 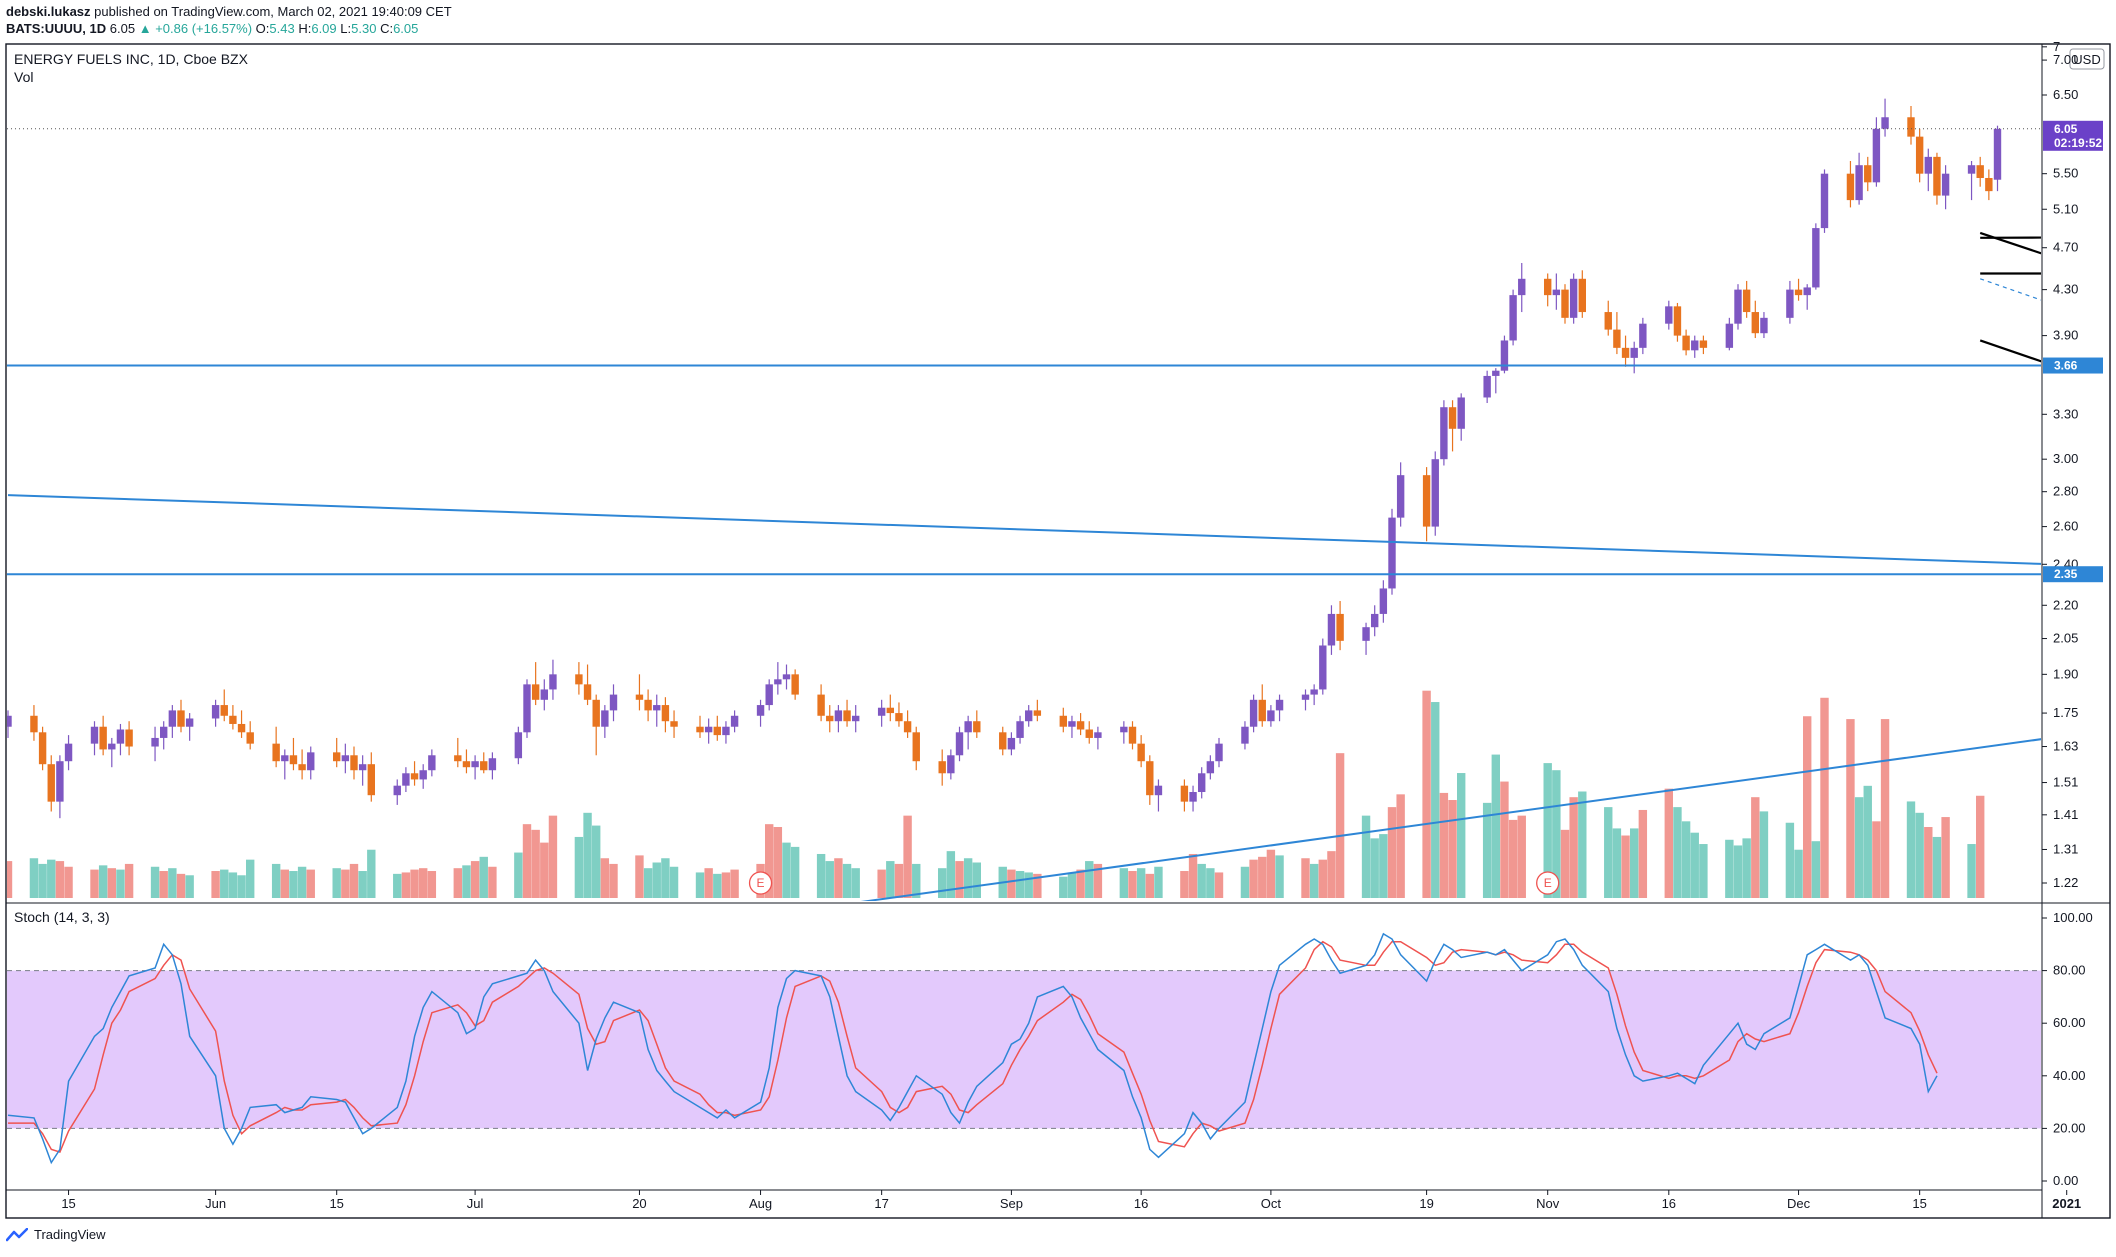 I want to click on earnings-markers: EEE, so click(x=1432, y=883).